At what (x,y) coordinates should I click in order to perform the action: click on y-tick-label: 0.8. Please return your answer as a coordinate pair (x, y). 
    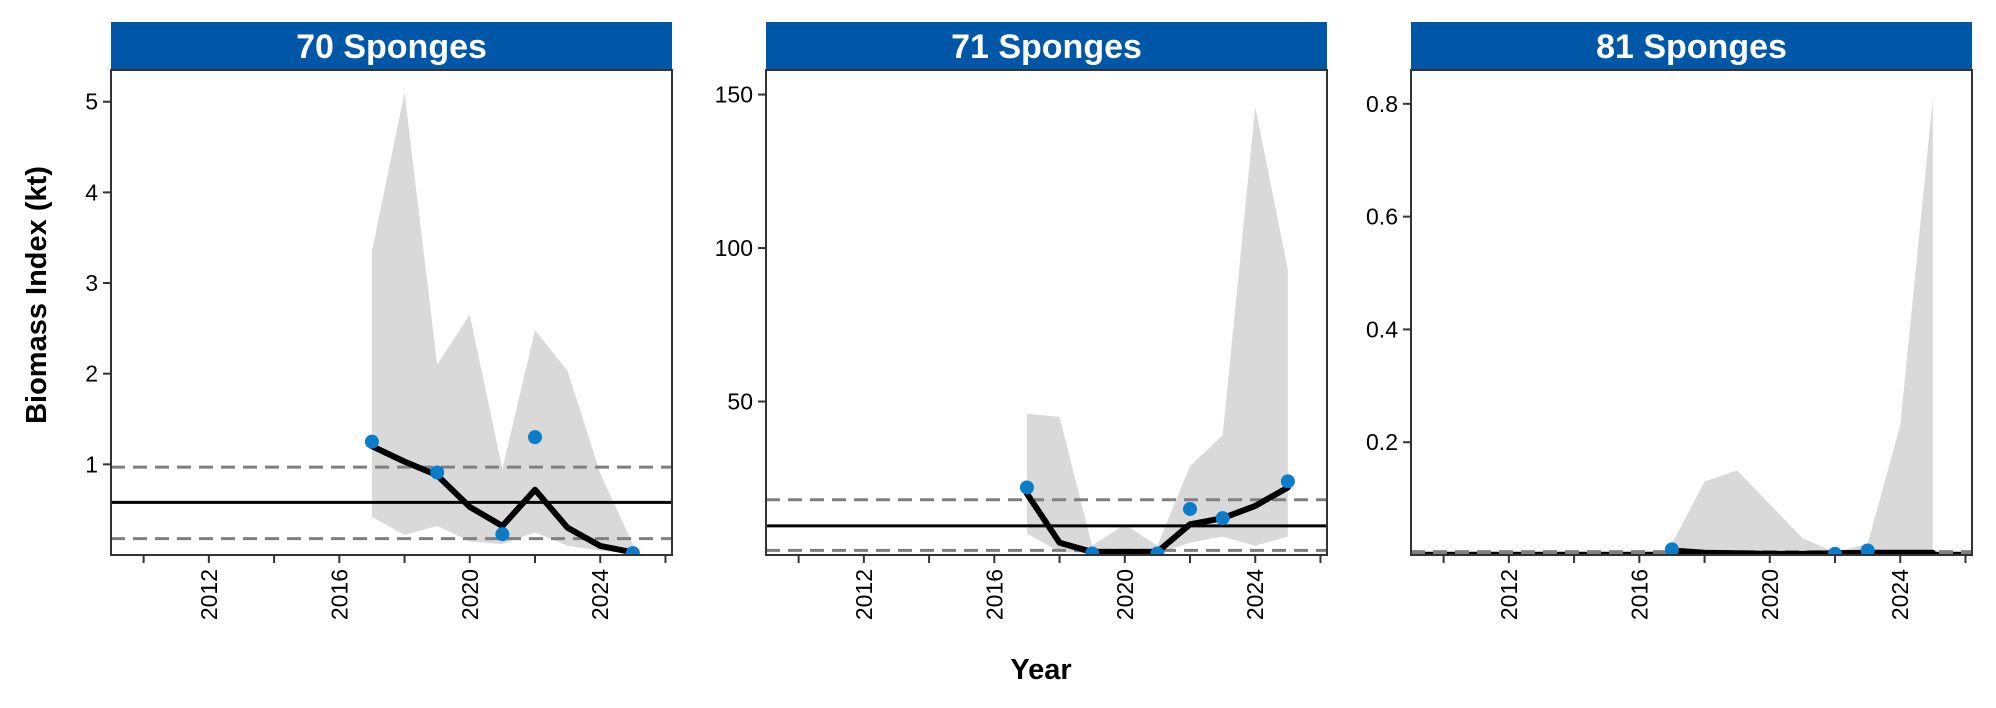
    Looking at the image, I should click on (1382, 104).